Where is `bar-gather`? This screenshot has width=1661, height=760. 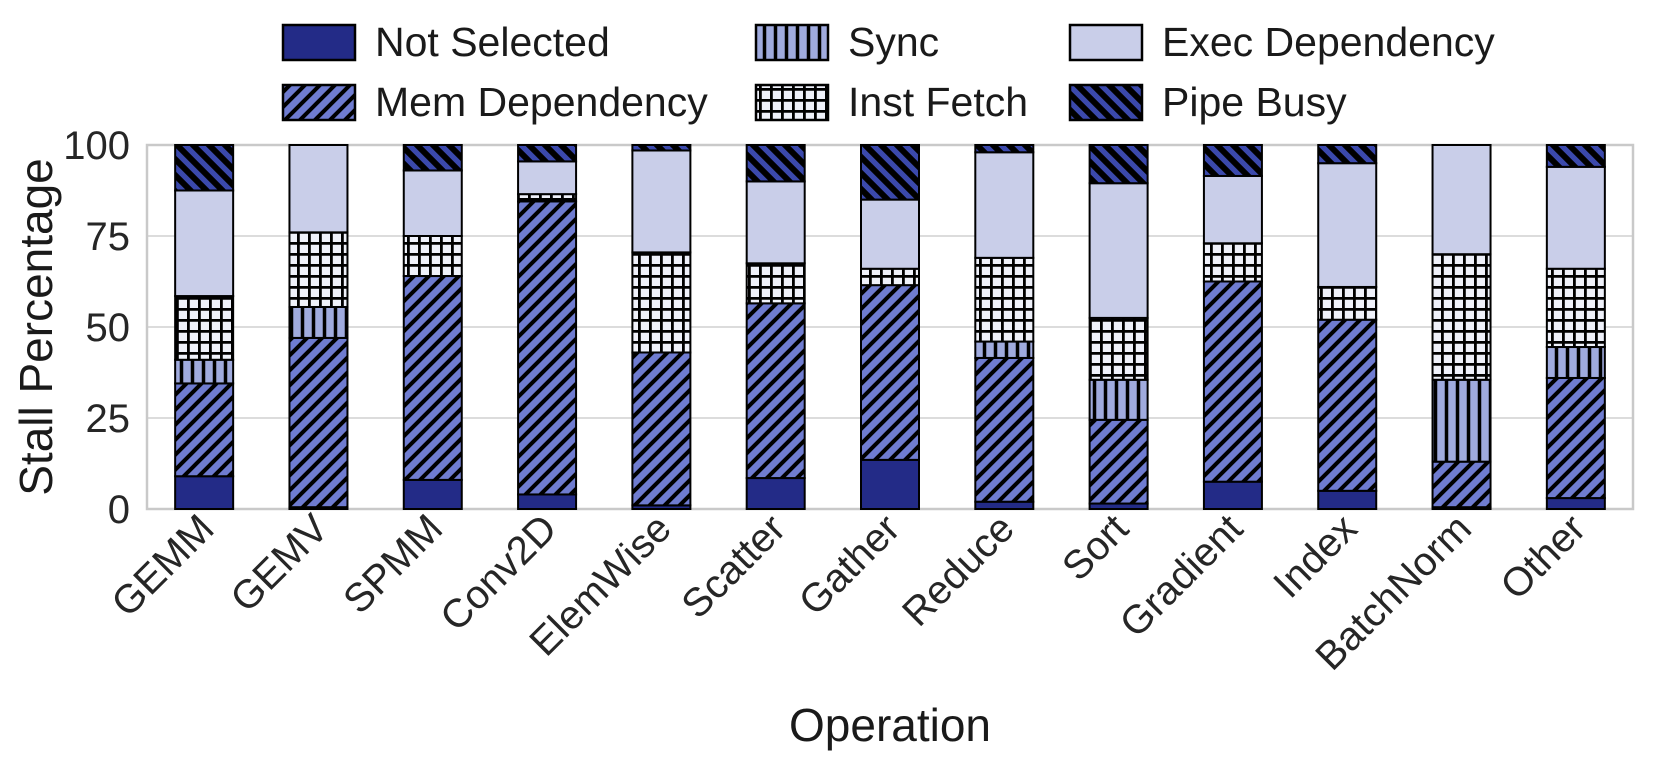 bar-gather is located at coordinates (890, 327).